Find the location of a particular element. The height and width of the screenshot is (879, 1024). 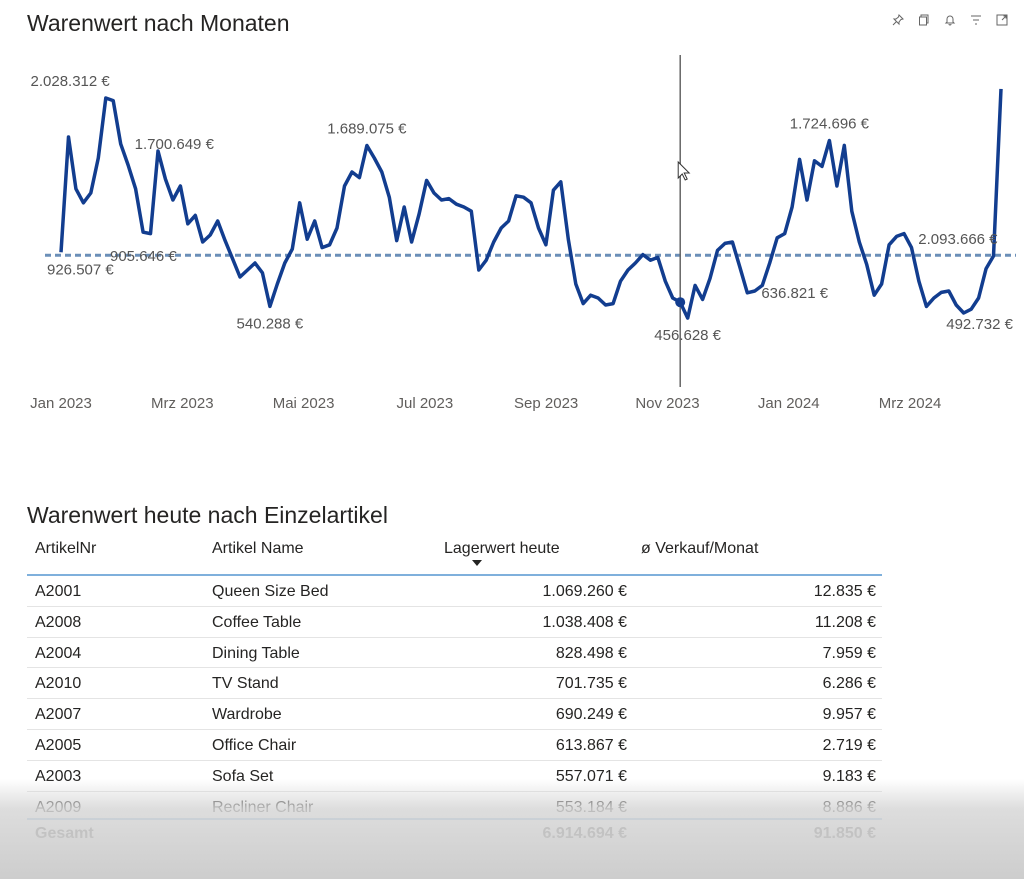

cell-artikelnr: A2009 is located at coordinates (58, 807).